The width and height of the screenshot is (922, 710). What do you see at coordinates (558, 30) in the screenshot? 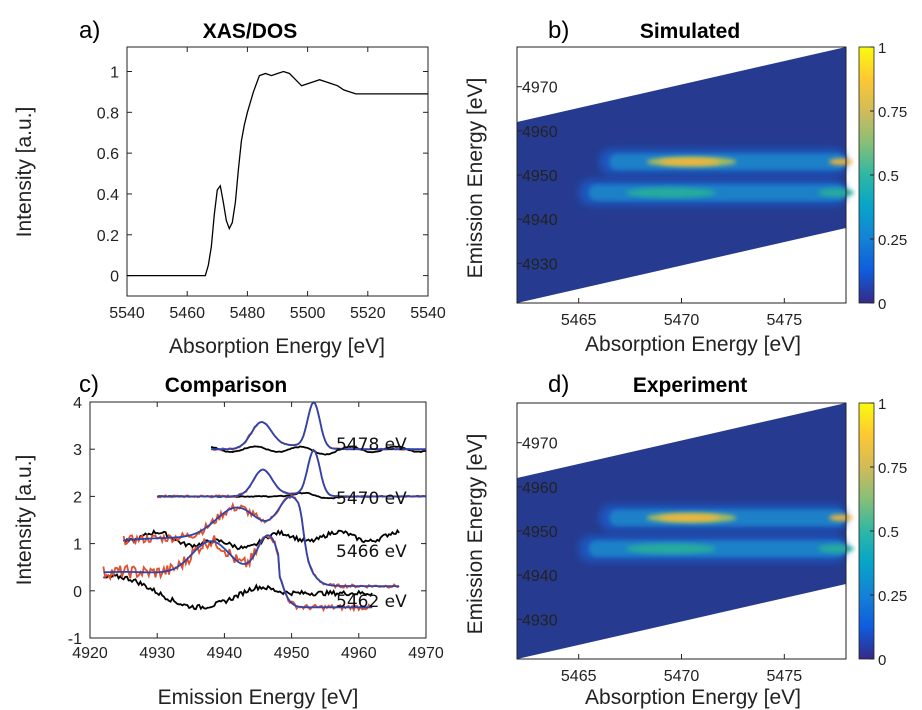
I see `panel-b-letter: b)` at bounding box center [558, 30].